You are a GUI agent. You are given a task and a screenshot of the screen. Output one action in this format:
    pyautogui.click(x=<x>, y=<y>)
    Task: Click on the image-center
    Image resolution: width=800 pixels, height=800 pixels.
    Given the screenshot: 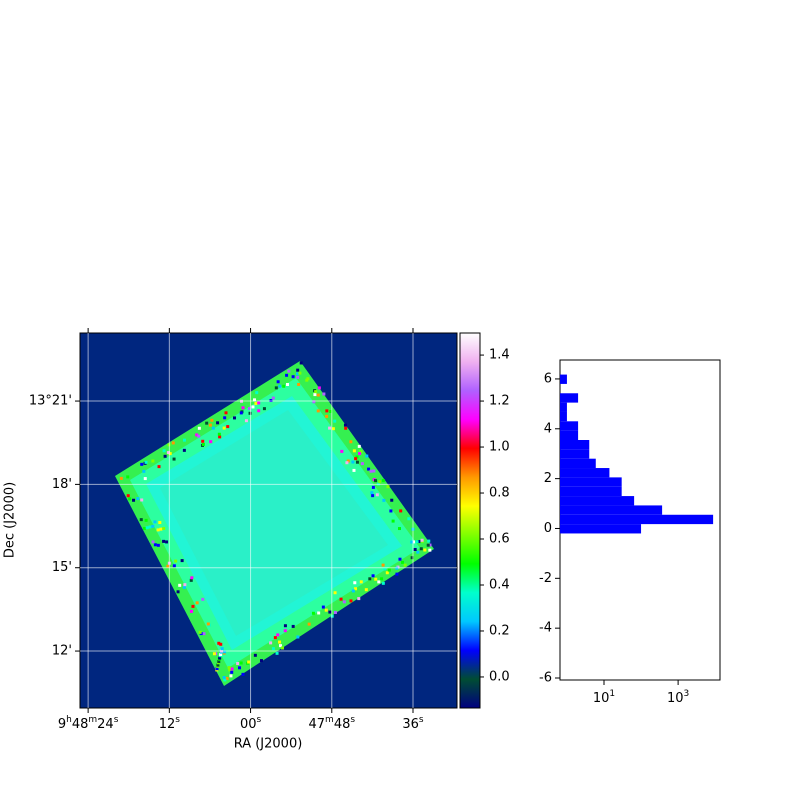 What is the action you would take?
    pyautogui.click(x=274, y=523)
    